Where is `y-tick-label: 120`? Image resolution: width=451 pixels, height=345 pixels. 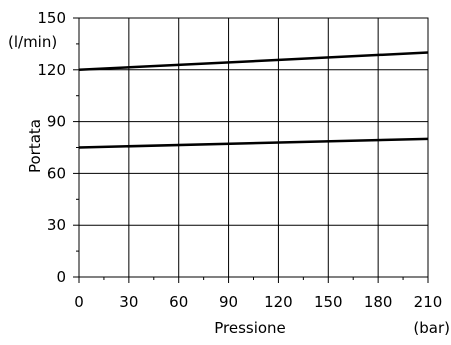
y-tick-label: 120 is located at coordinates (51, 70).